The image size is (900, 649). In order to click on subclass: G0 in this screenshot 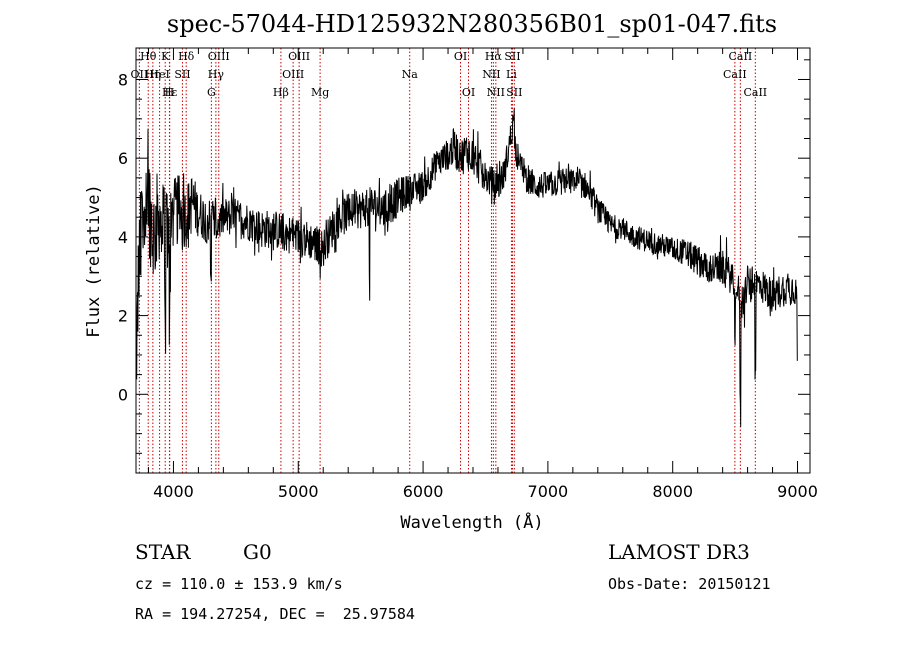, I will do `click(257, 552)`.